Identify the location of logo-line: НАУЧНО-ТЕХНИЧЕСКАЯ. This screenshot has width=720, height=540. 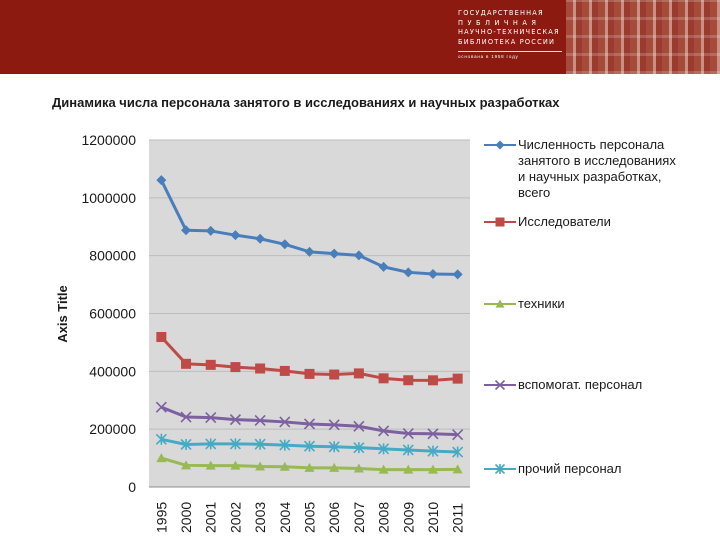
(509, 32).